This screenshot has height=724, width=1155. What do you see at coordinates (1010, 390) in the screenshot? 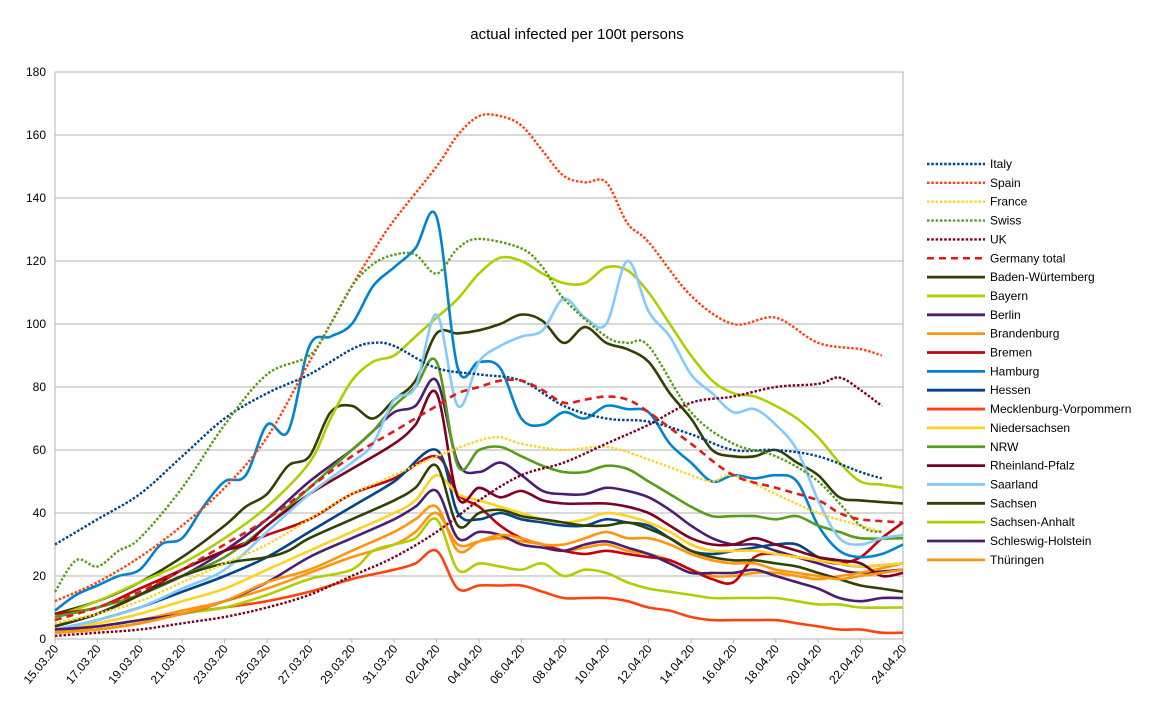
I see `legend-label: Hessen` at bounding box center [1010, 390].